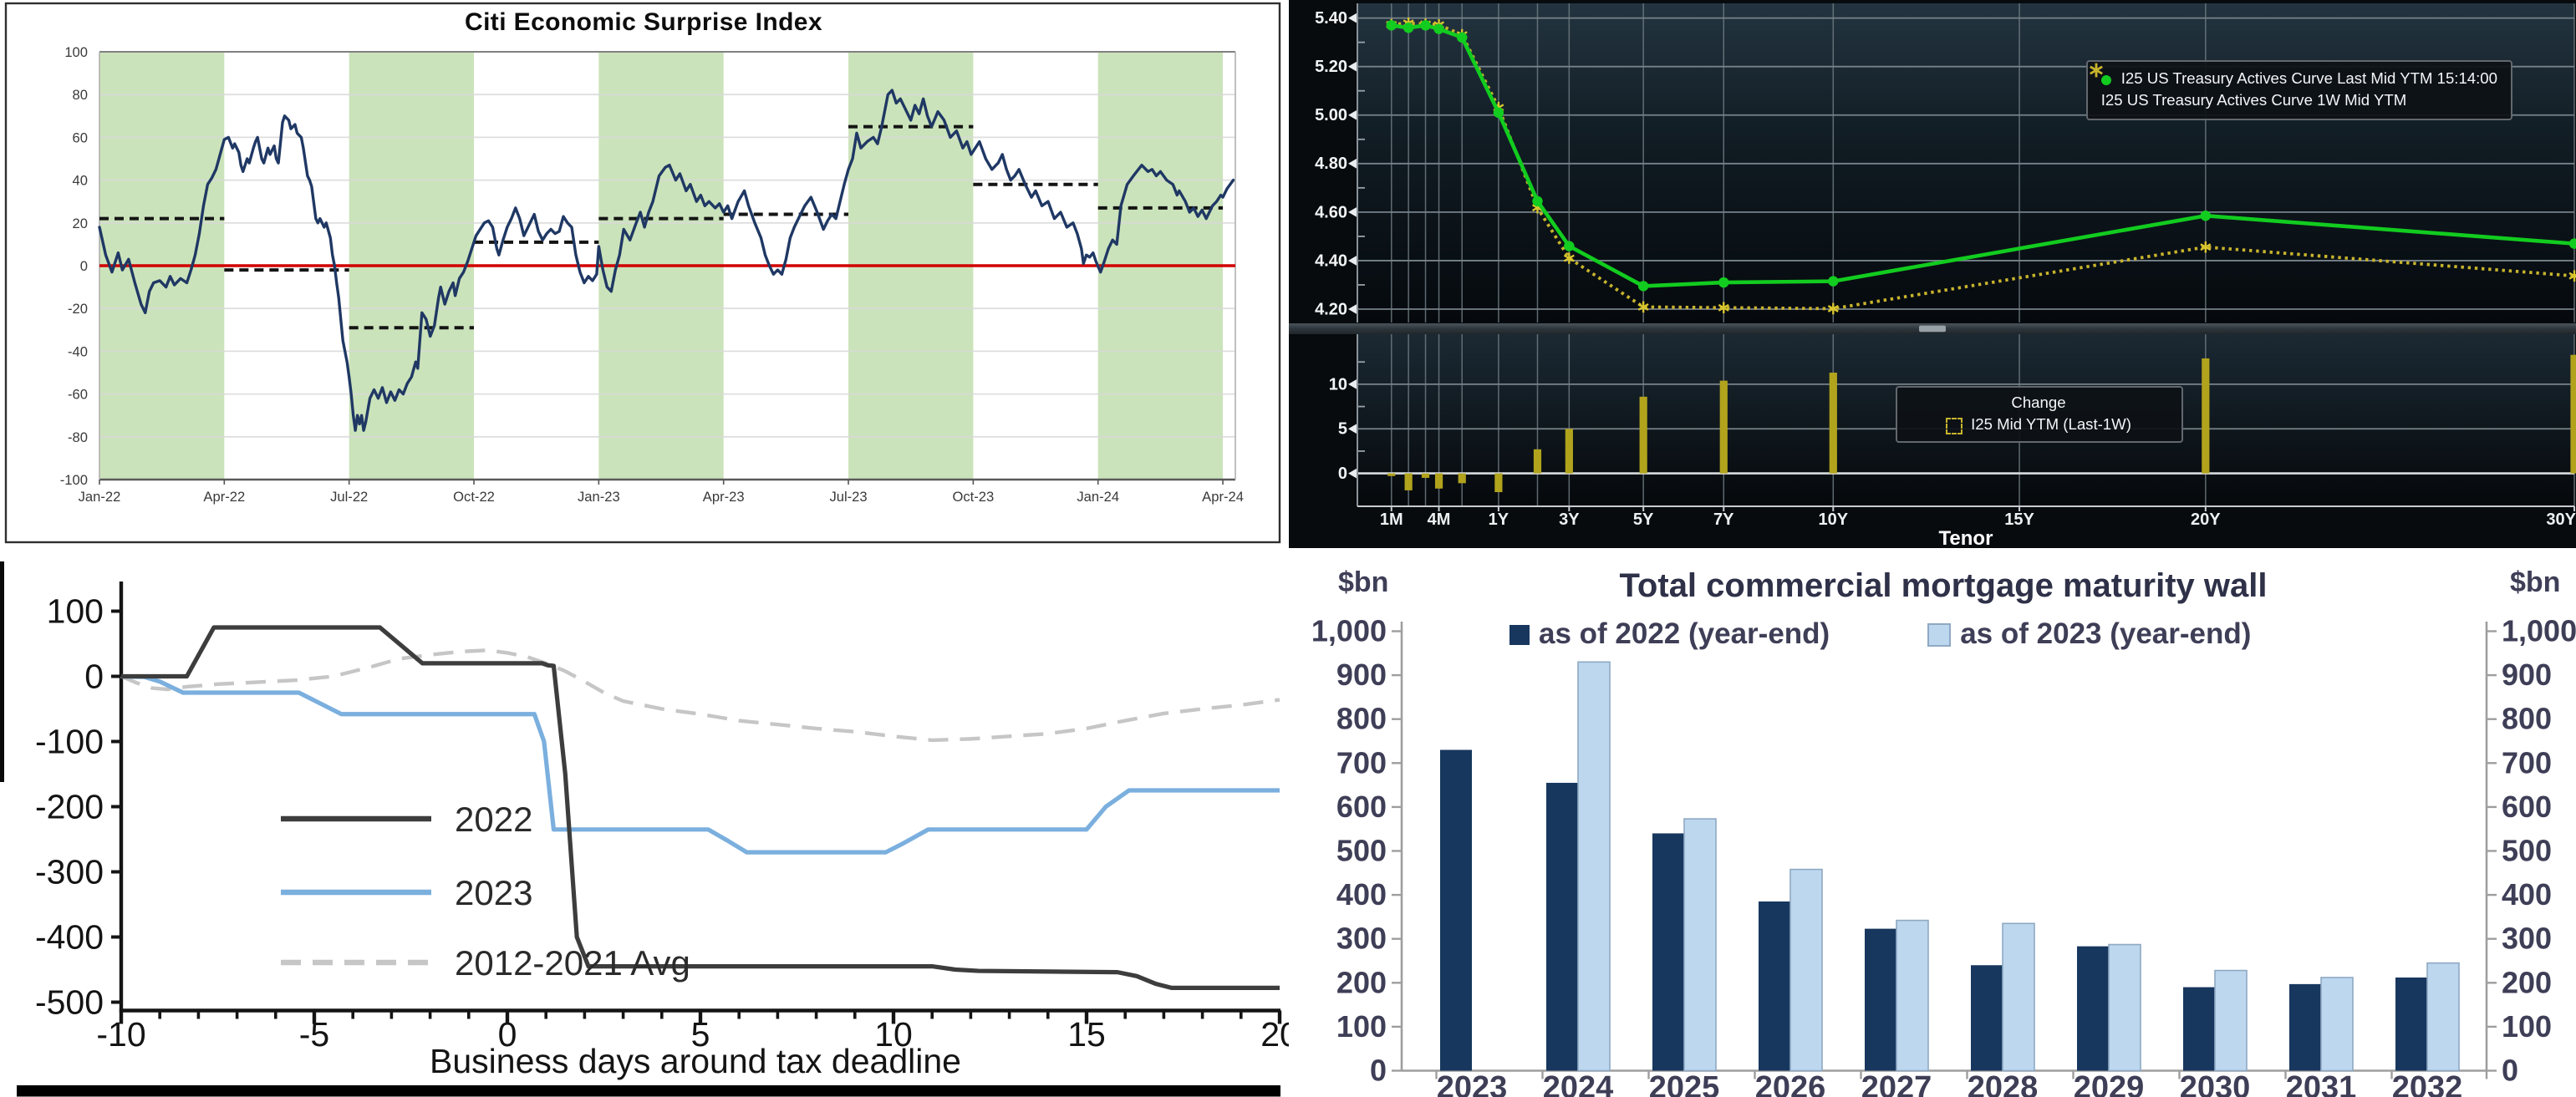 The width and height of the screenshot is (2576, 1097). I want to click on bar-2022-2031, so click(2304, 1027).